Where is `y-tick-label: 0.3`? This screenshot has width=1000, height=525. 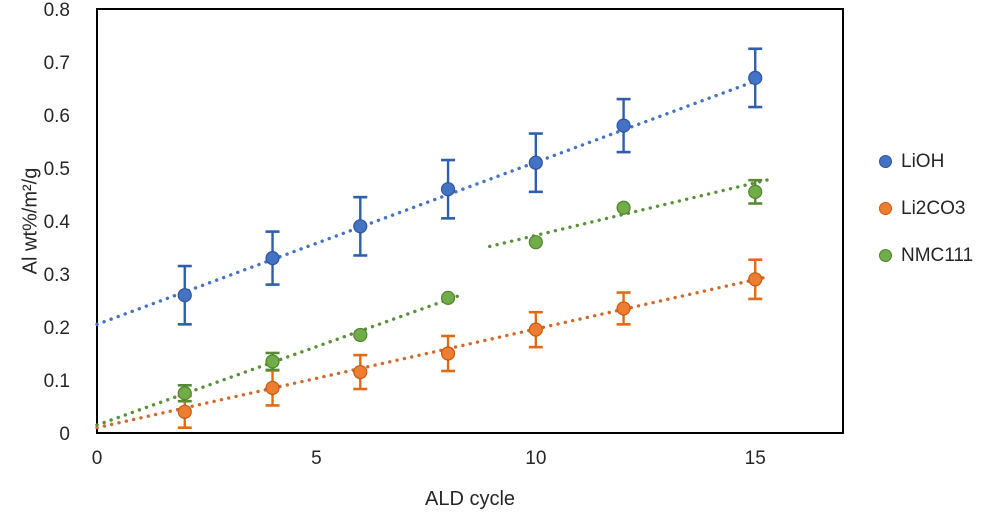 y-tick-label: 0.3 is located at coordinates (57, 275).